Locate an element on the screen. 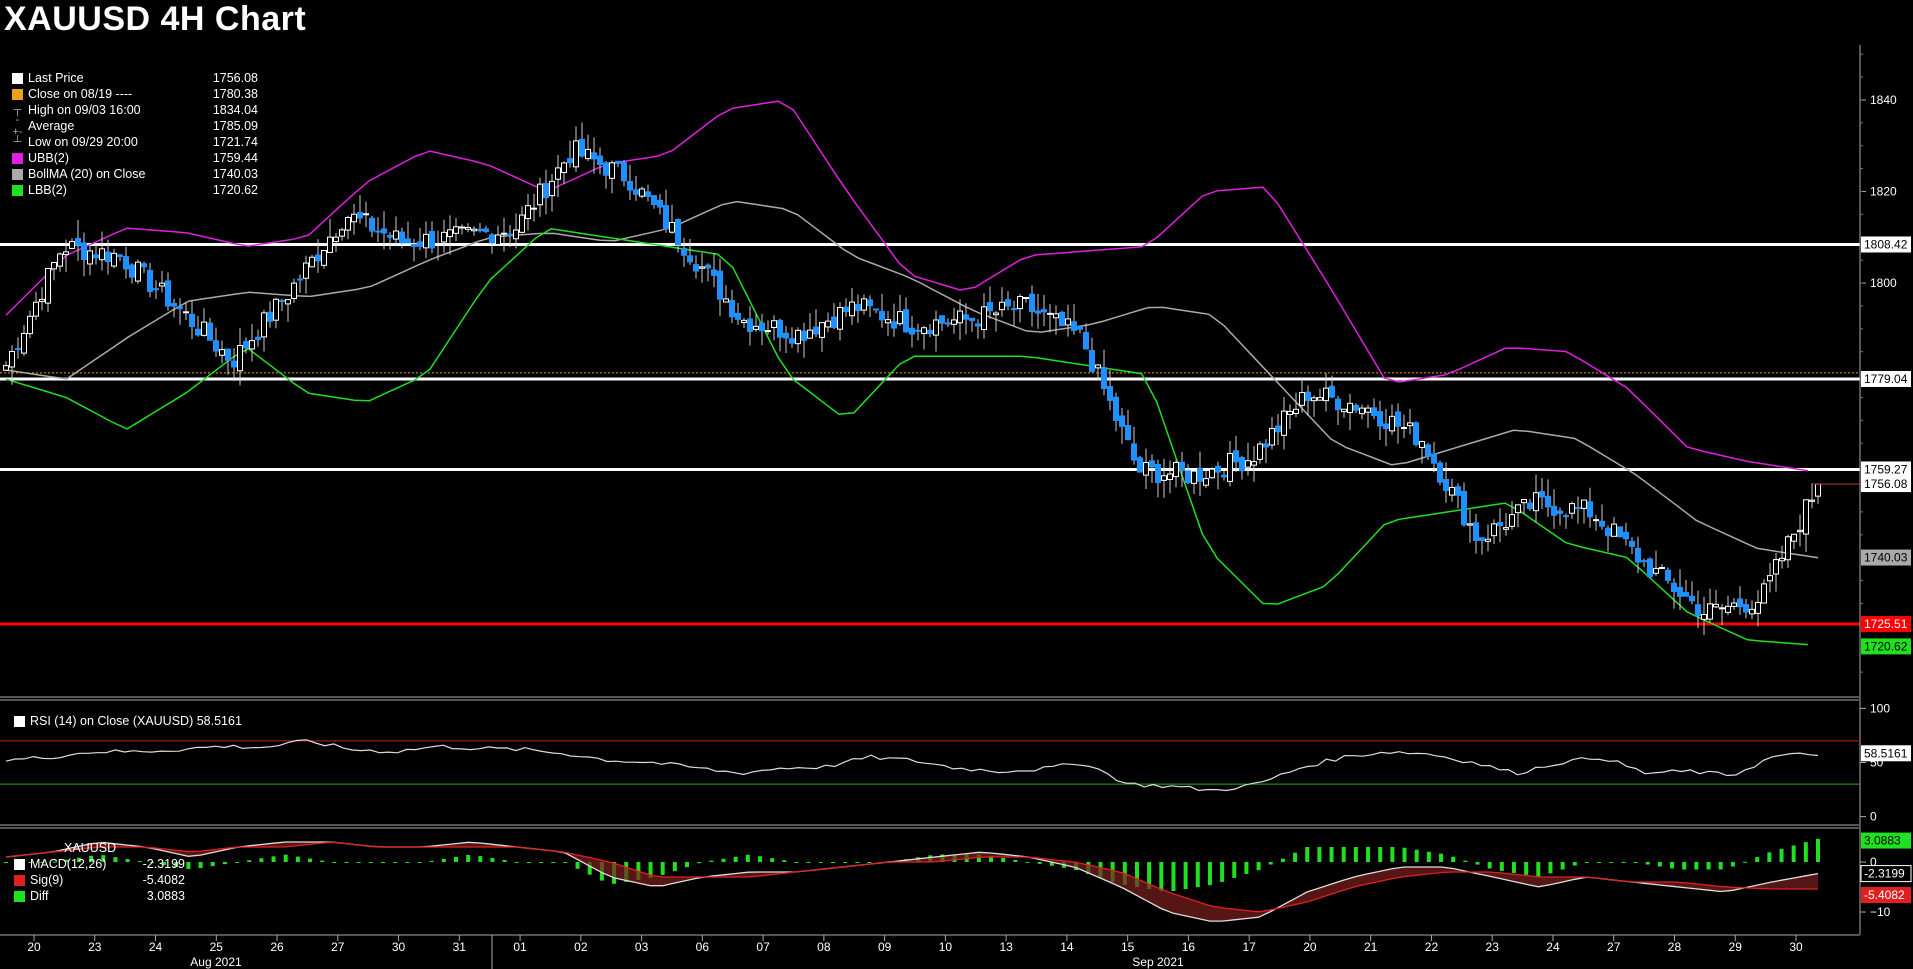 The width and height of the screenshot is (1913, 969). x-tick-label: 17 is located at coordinates (1249, 947).